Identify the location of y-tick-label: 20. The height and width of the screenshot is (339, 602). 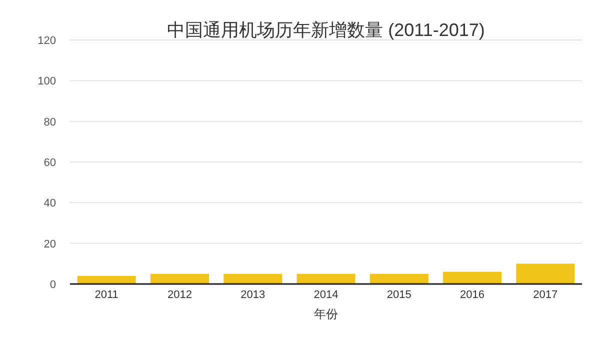
(50, 244).